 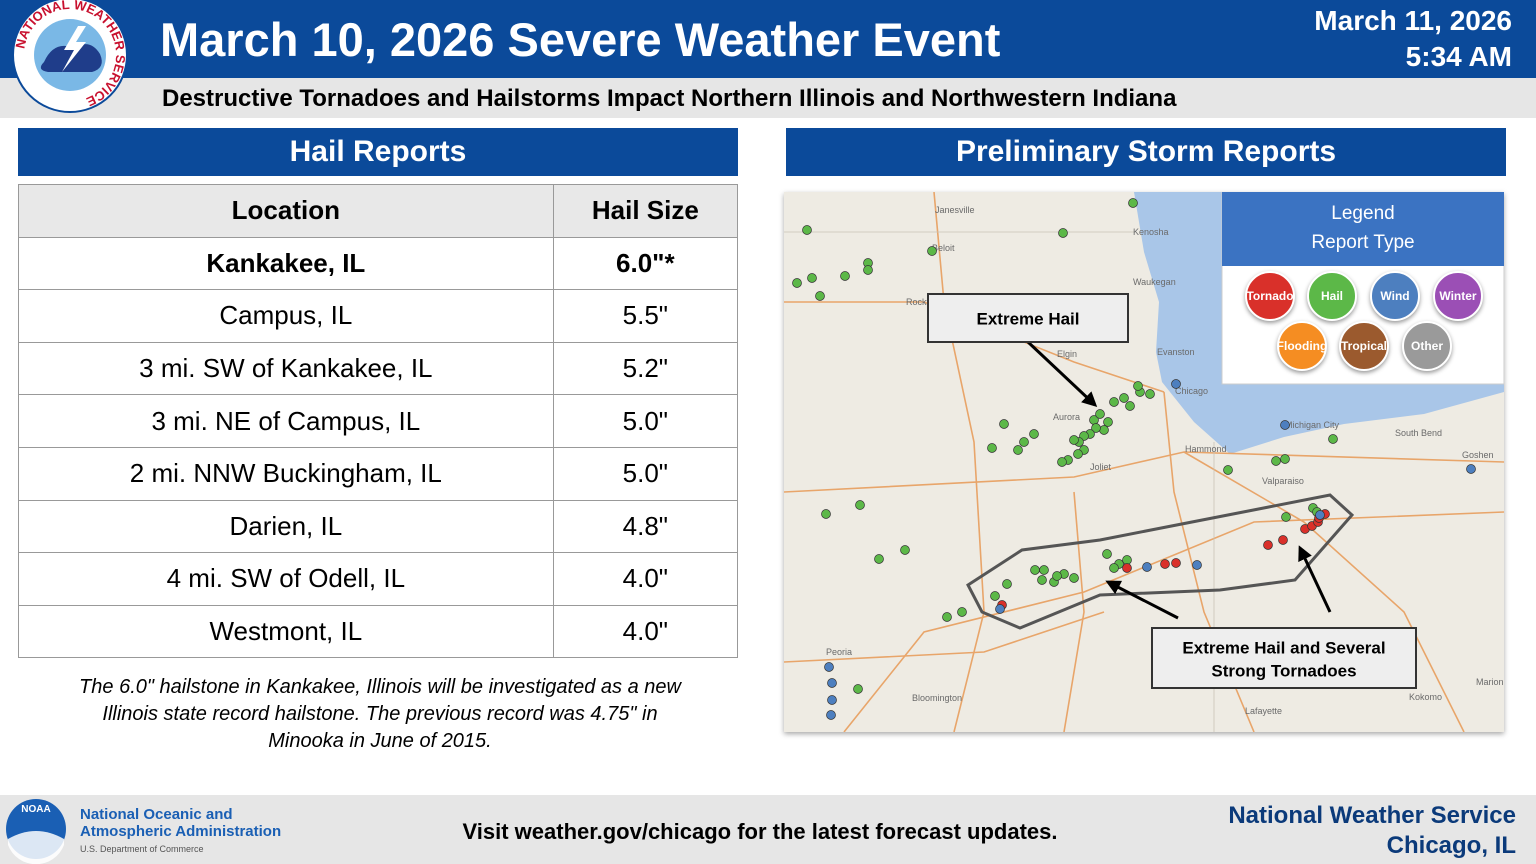 What do you see at coordinates (378, 368) in the screenshot?
I see `table-row: 3 mi. SW of Kankakee, IL 5.2"` at bounding box center [378, 368].